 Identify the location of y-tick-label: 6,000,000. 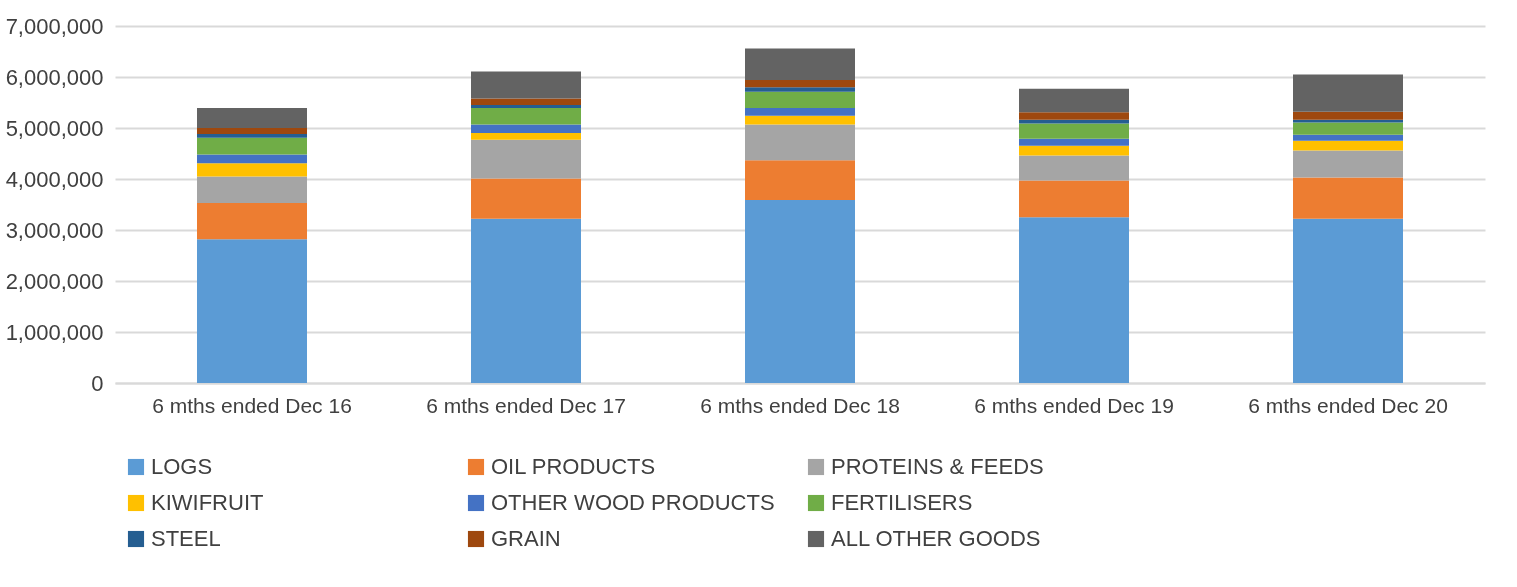
(54, 77).